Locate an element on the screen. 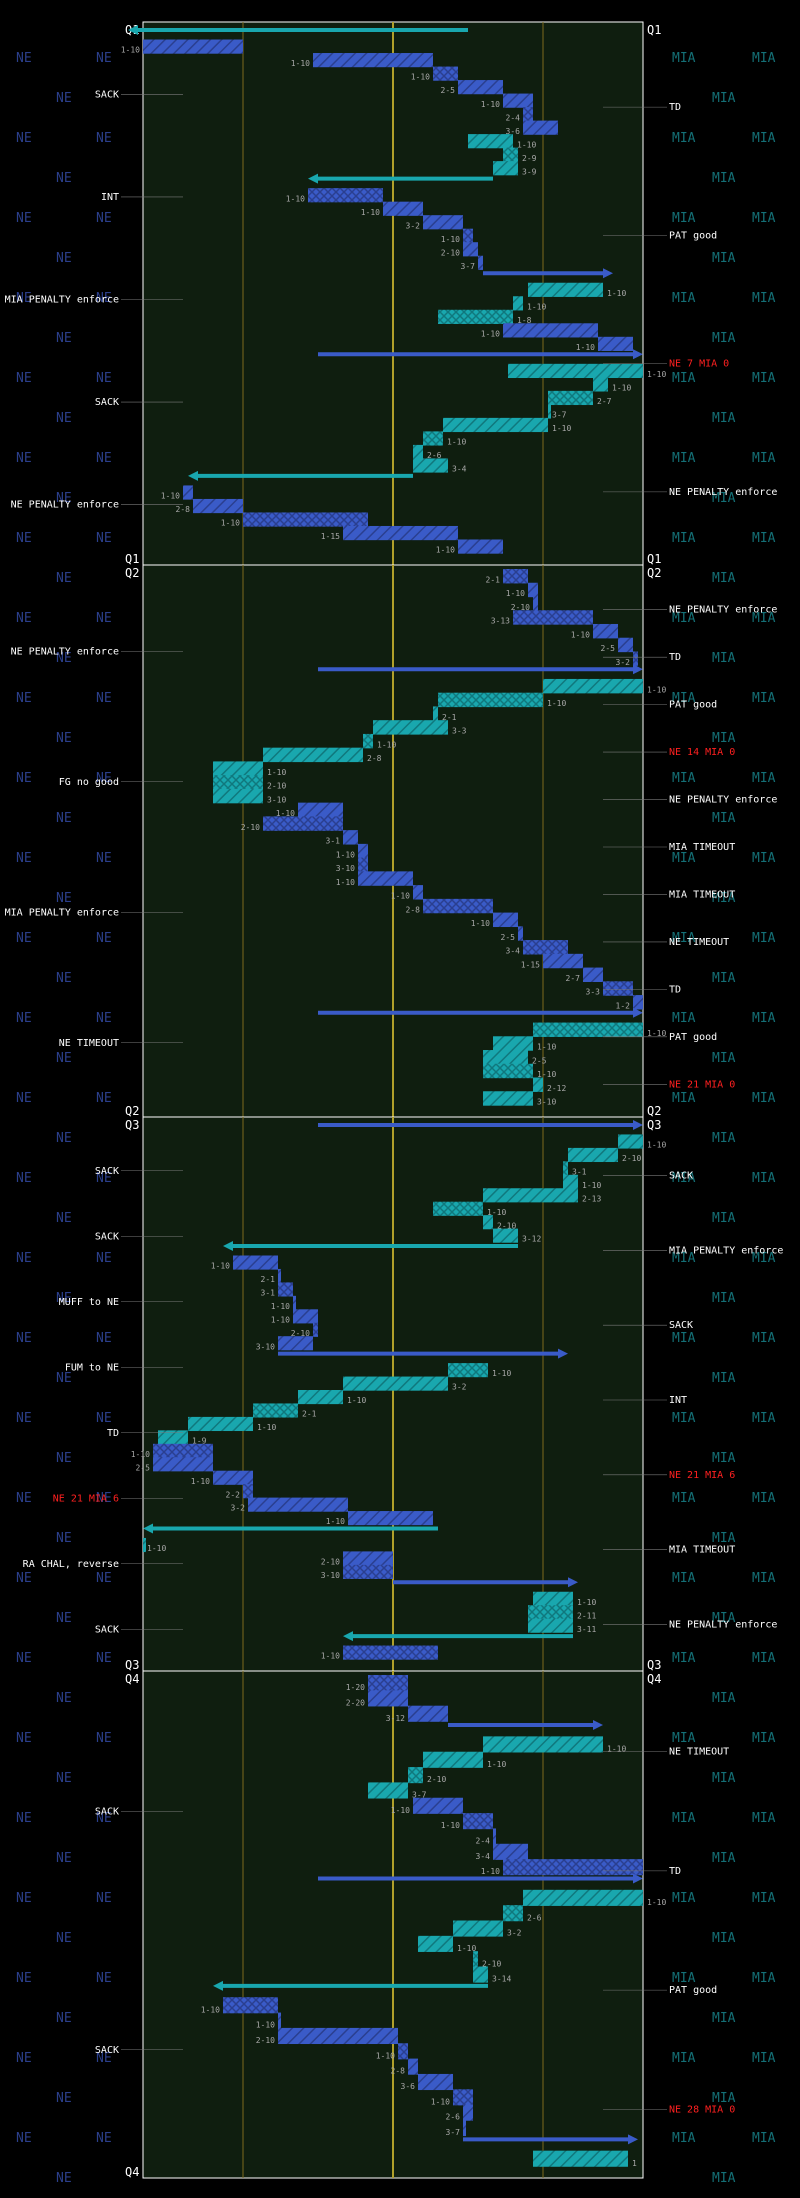 Image resolution: width=800 pixels, height=2198 pixels. event-label: RA CHAL, reverse is located at coordinates (71, 1564).